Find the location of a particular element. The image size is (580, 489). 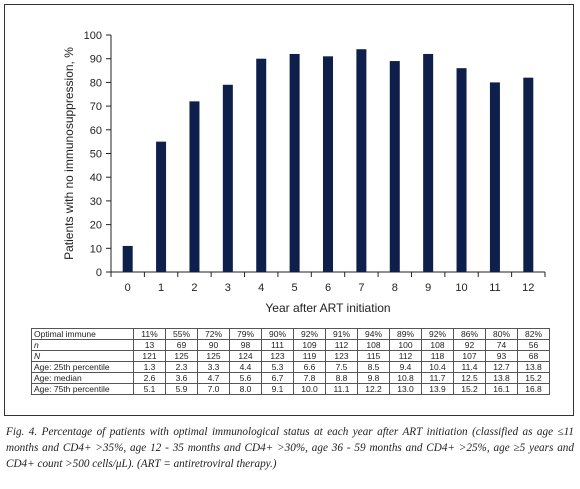

y-tick-label: 70 is located at coordinates (96, 107).